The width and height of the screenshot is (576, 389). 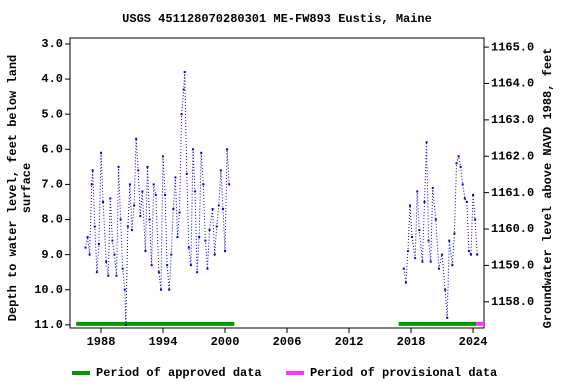 I want to click on y-tick-label: 9.0, so click(x=52, y=255).